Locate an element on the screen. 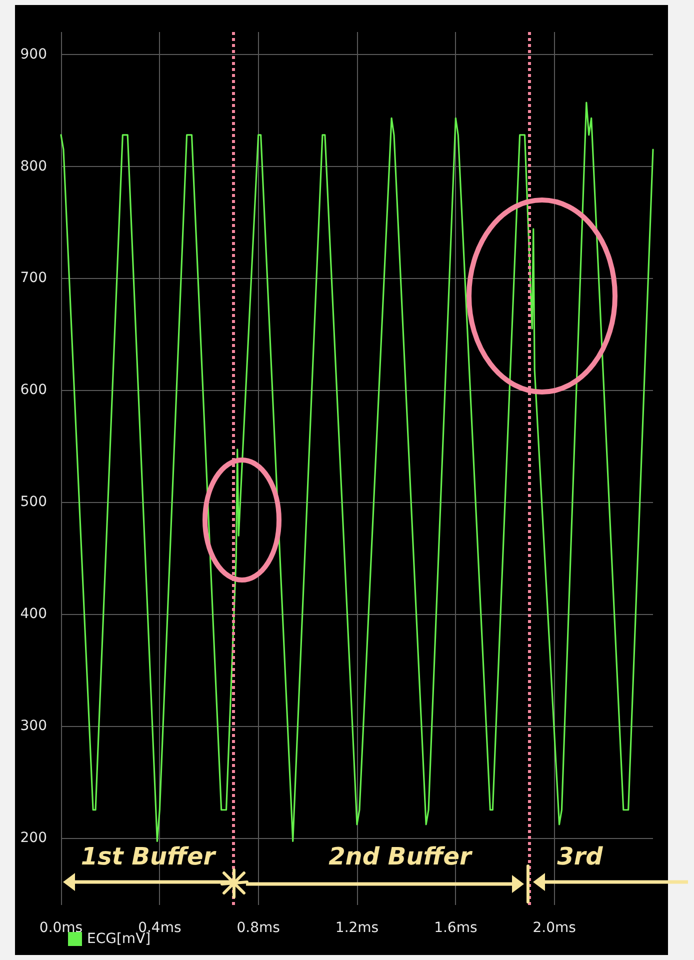  x-tick-label: 2.0ms is located at coordinates (554, 928).